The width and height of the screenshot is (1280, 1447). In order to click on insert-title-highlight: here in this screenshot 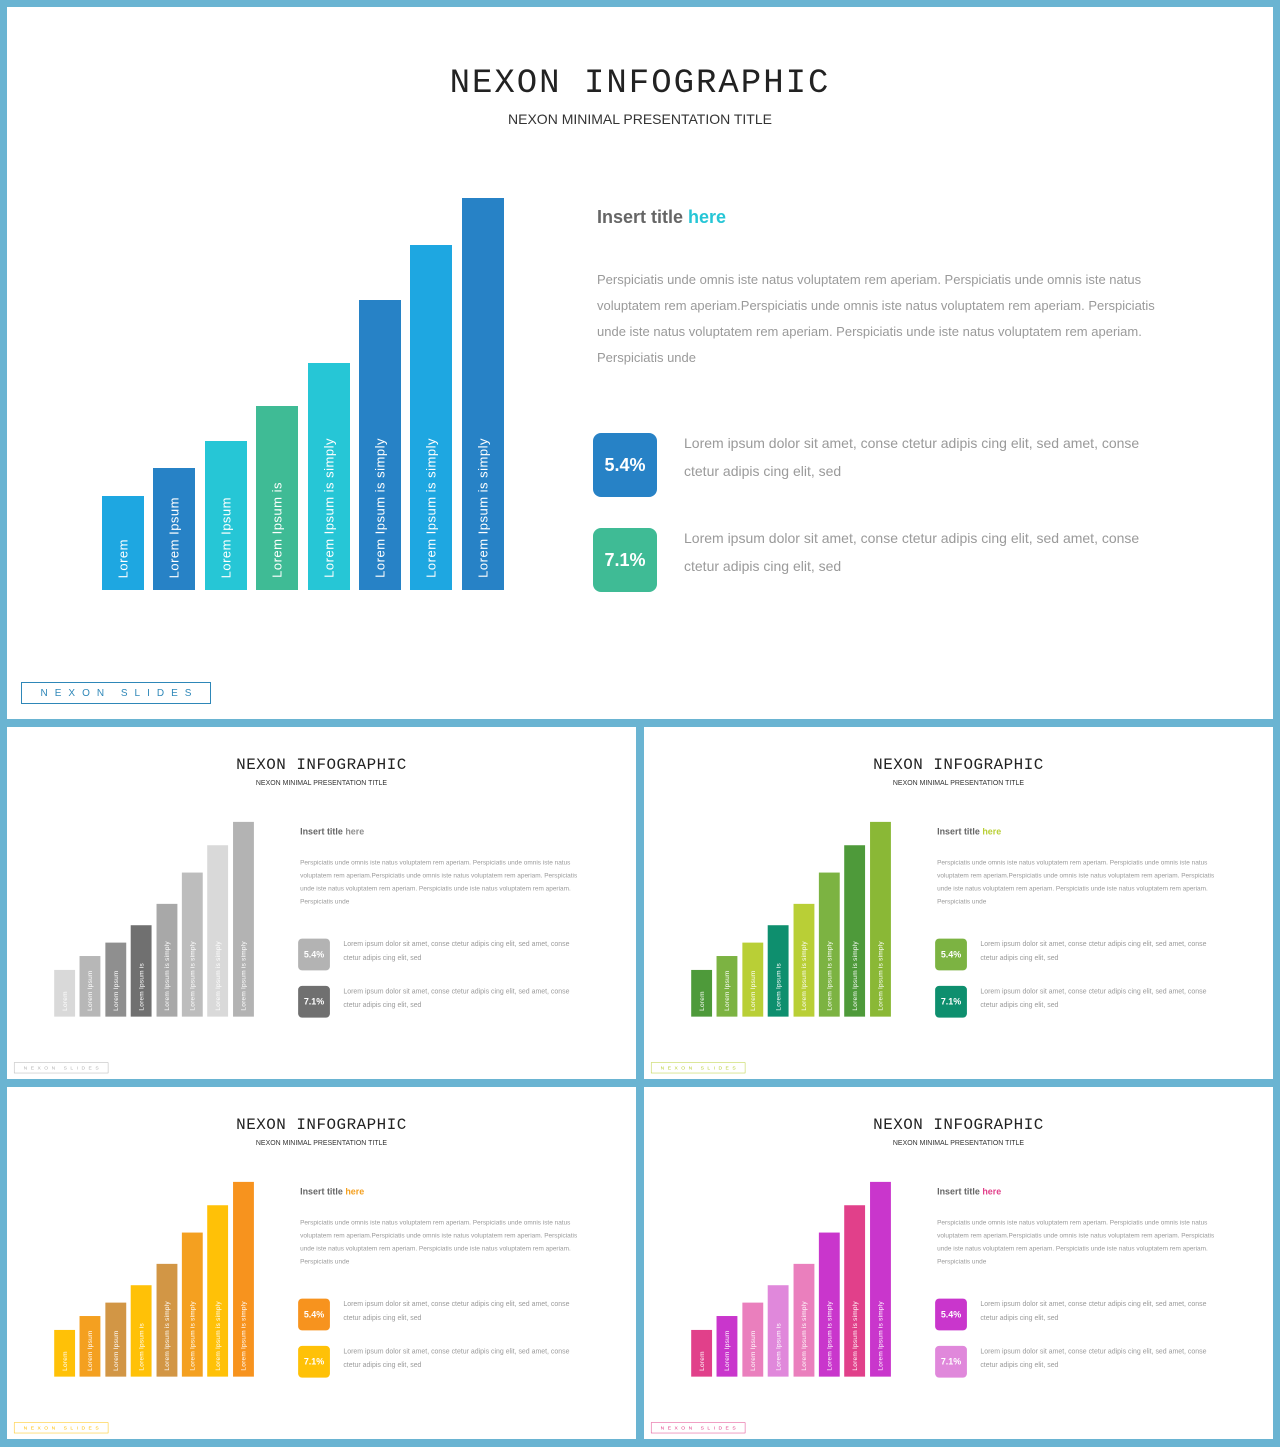, I will do `click(992, 1191)`.